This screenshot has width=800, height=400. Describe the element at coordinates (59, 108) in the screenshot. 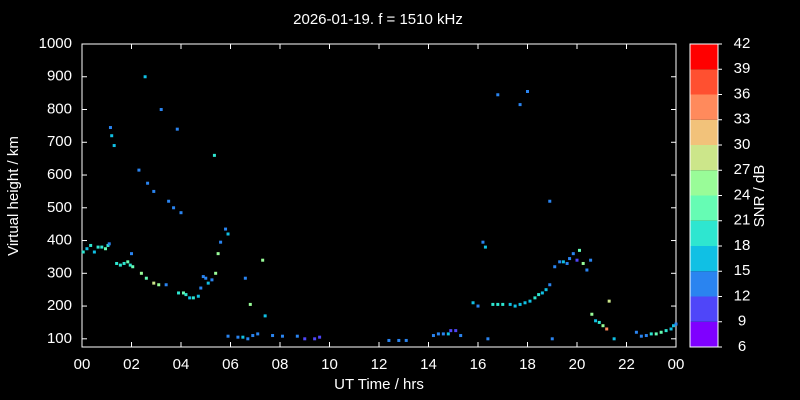

I see `y-tick-label: 800` at that location.